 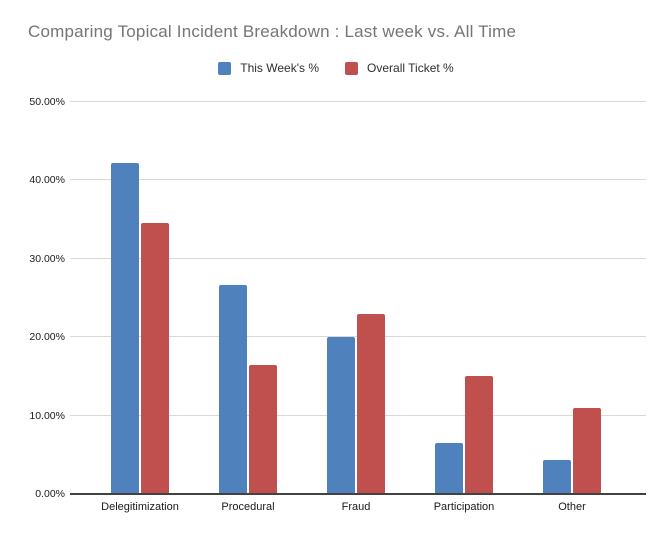 I want to click on bar-group-fraud, so click(x=356, y=298).